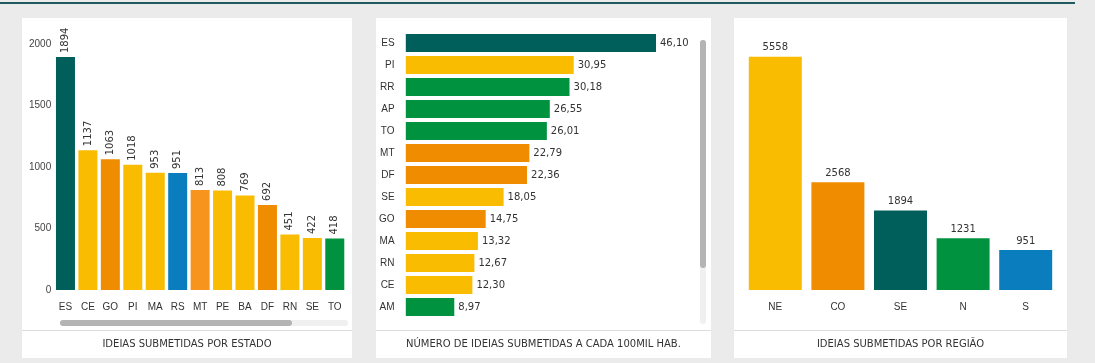  What do you see at coordinates (132, 148) in the screenshot?
I see `data-label: 1018` at bounding box center [132, 148].